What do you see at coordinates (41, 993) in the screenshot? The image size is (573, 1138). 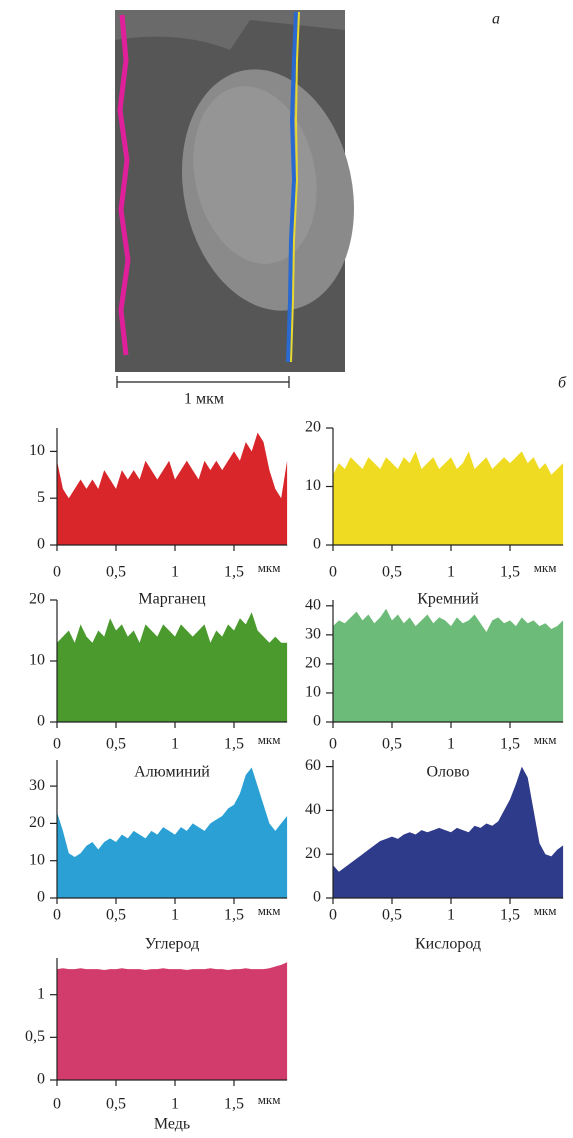 I see `y-tick-label: 1` at bounding box center [41, 993].